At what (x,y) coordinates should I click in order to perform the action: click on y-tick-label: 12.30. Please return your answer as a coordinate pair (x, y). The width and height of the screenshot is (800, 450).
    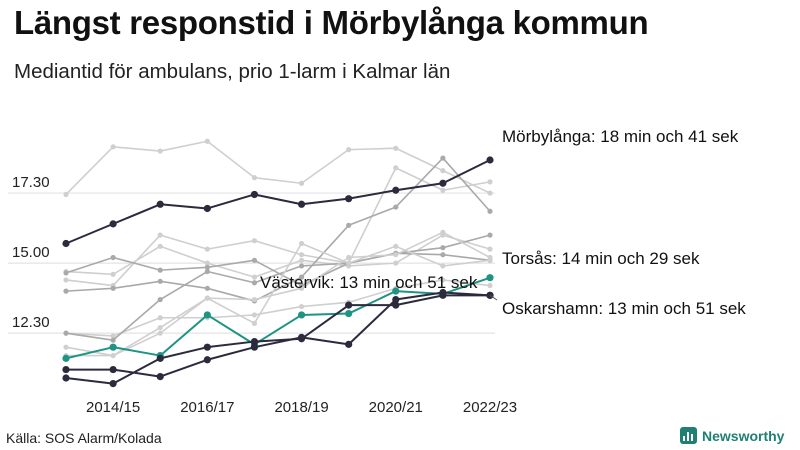
    Looking at the image, I should click on (31, 322).